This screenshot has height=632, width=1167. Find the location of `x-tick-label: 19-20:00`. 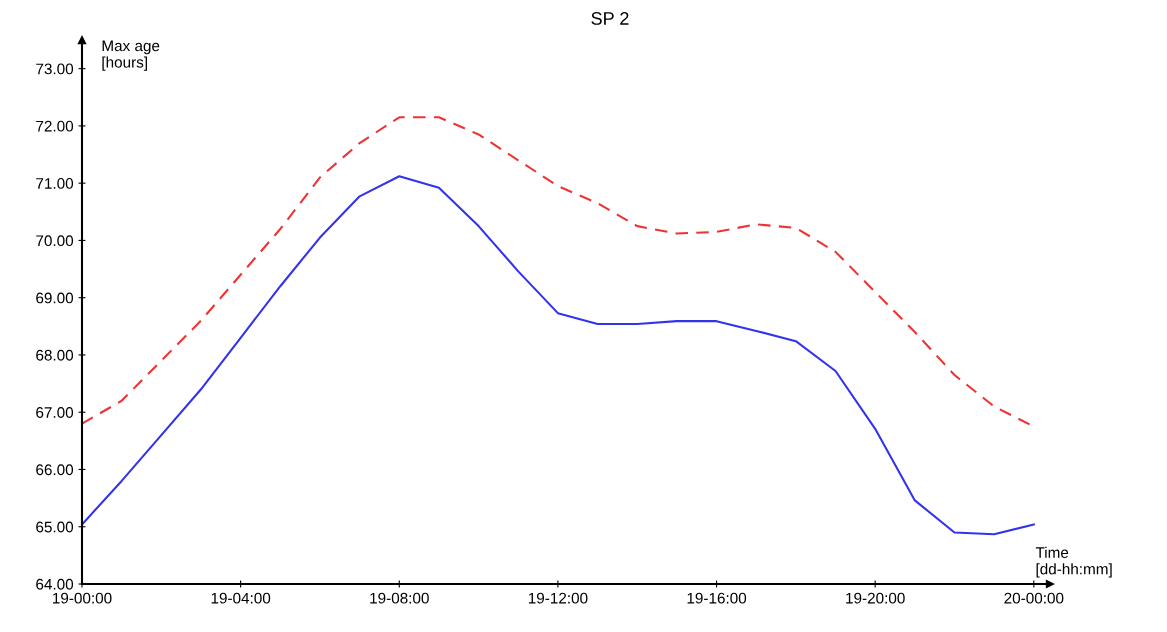

x-tick-label: 19-20:00 is located at coordinates (875, 598).